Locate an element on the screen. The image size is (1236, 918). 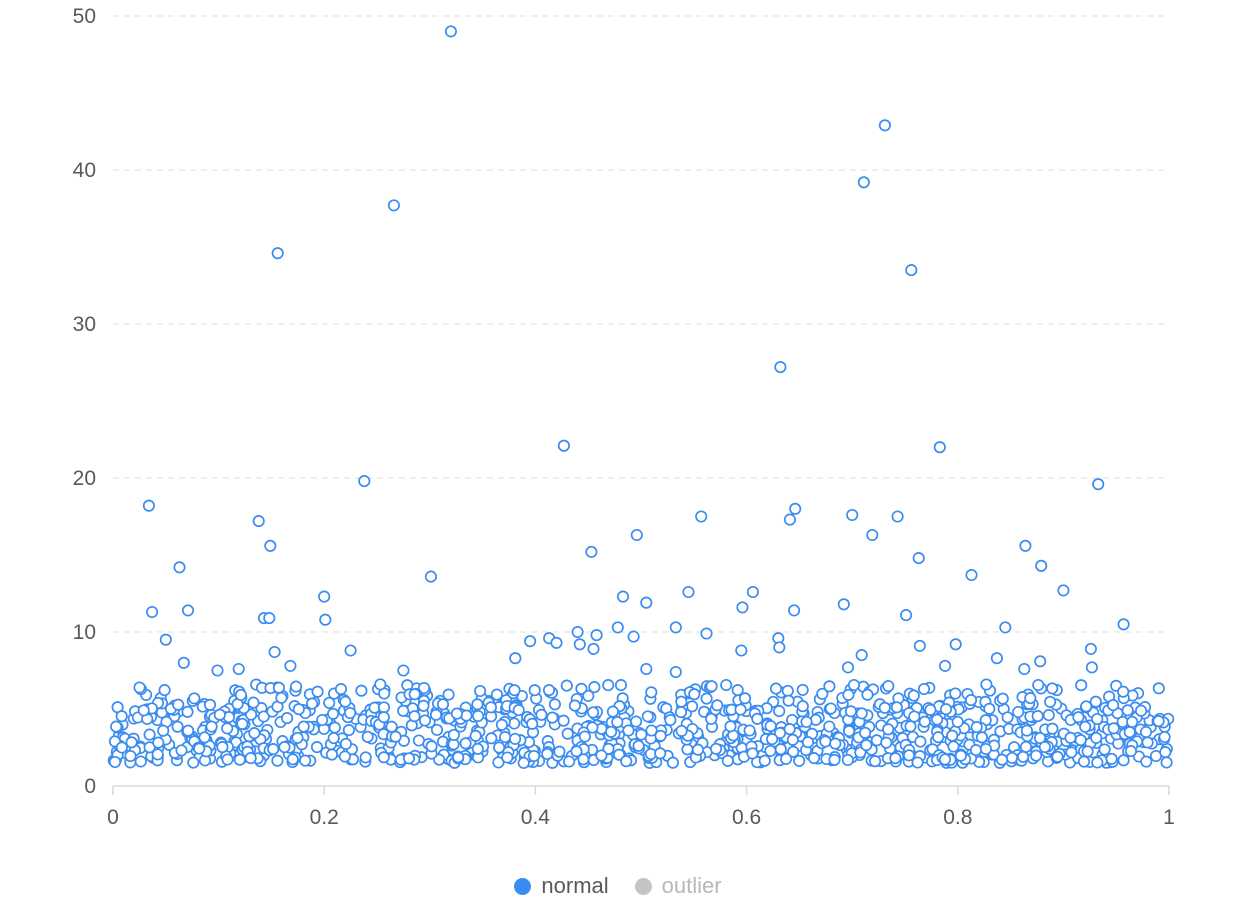
x-tick-label: 0.2 is located at coordinates (324, 817).